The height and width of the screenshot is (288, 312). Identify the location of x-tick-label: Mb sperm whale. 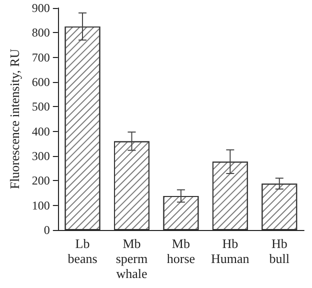
(132, 258).